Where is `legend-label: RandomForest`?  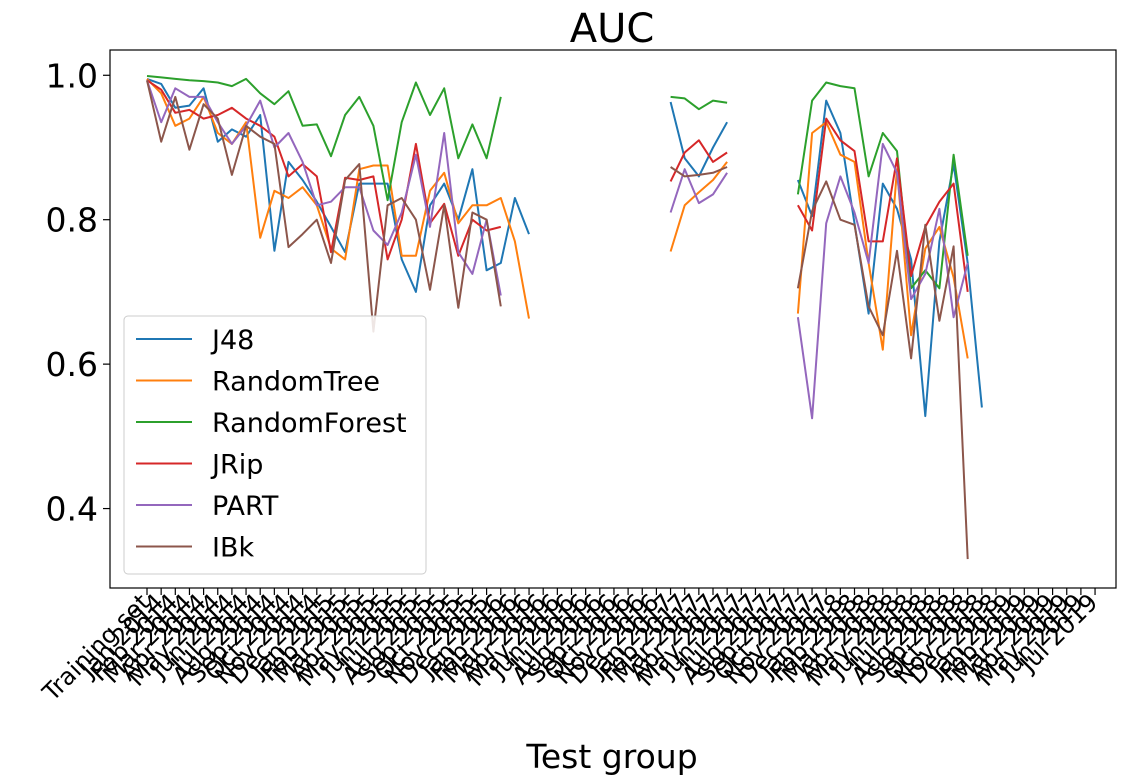 legend-label: RandomForest is located at coordinates (309, 423).